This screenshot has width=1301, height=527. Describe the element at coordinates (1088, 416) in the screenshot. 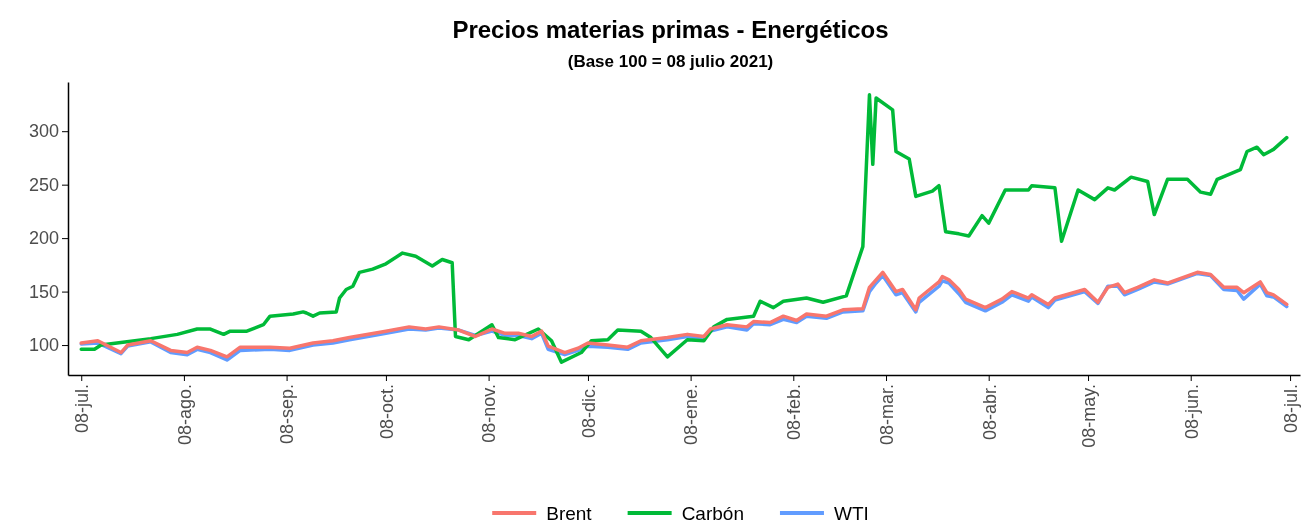

I see `x-tick-label: 08-may.` at that location.